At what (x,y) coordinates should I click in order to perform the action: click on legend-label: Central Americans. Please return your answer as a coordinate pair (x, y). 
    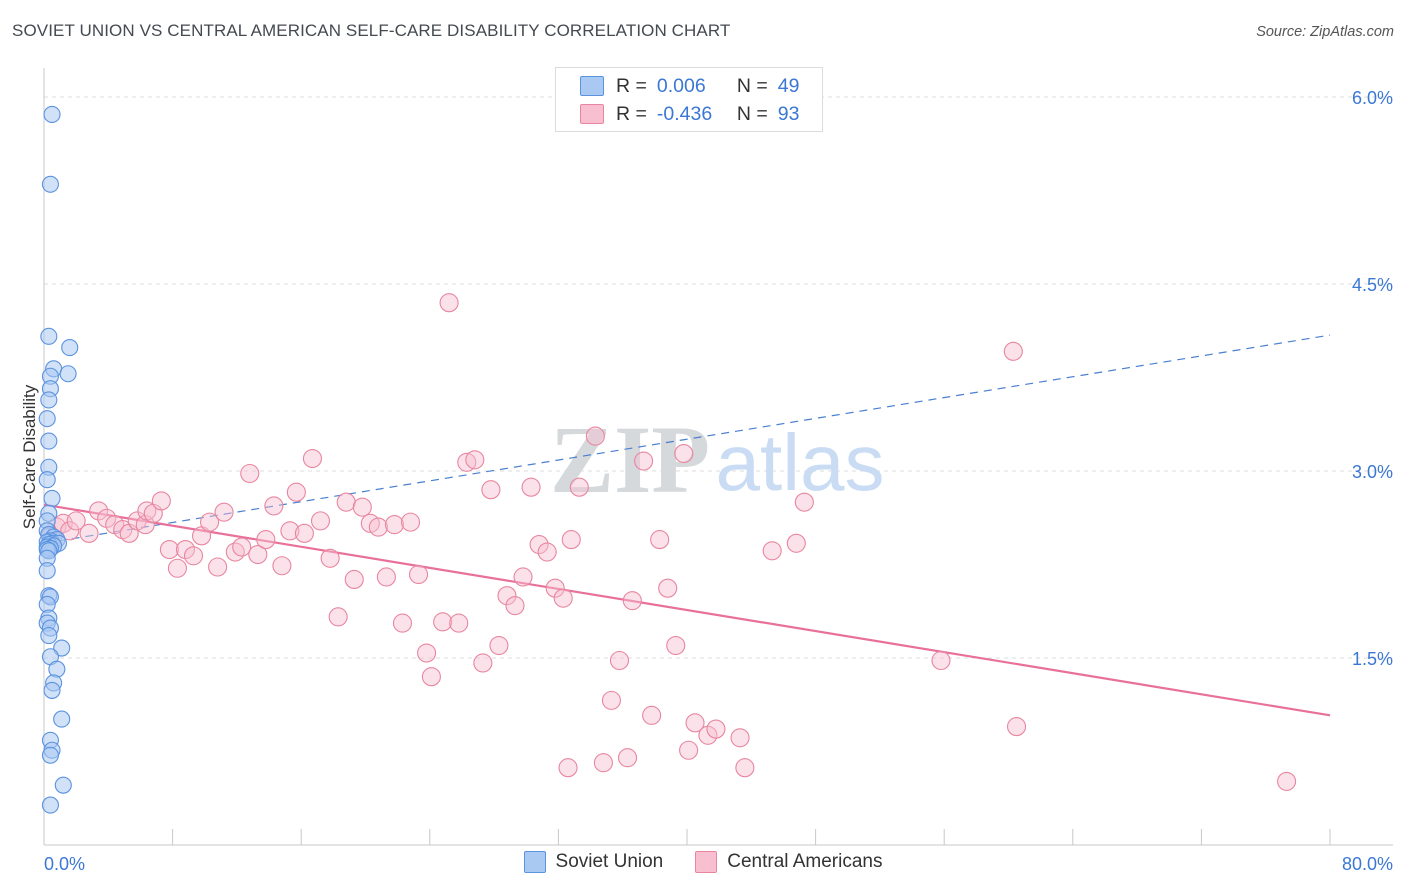
    Looking at the image, I should click on (805, 861).